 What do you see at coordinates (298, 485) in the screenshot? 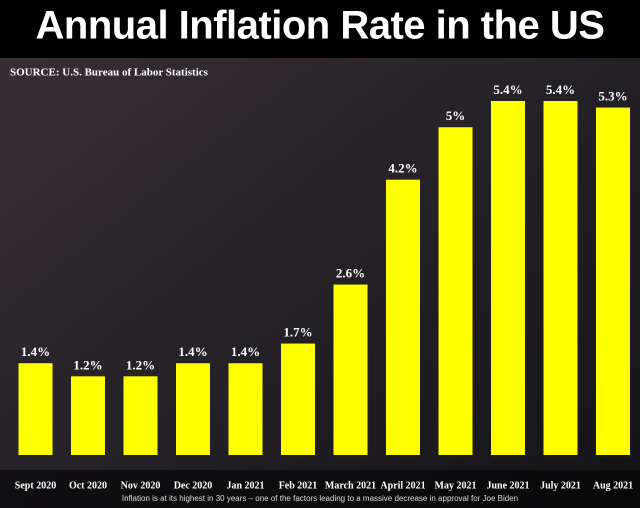
I see `x-tick-label: Feb 2021` at bounding box center [298, 485].